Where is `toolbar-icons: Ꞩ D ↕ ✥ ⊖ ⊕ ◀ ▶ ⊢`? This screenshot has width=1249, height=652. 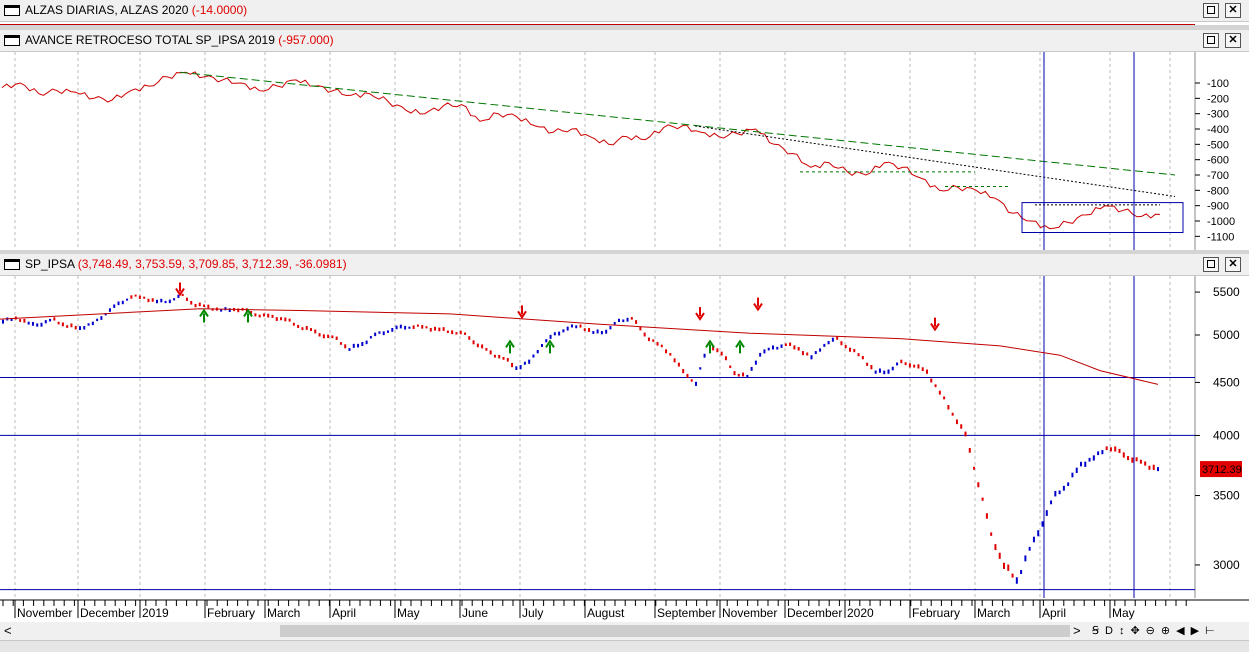 toolbar-icons: Ꞩ D ↕ ✥ ⊖ ⊕ ◀ ▶ ⊢ is located at coordinates (1156, 630).